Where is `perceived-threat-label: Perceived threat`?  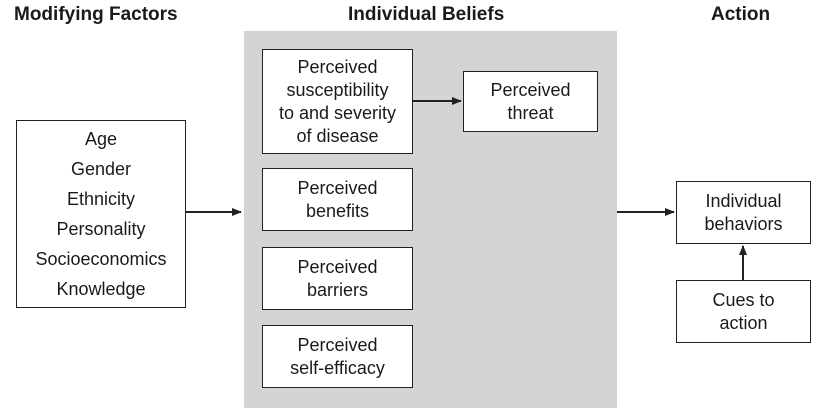
perceived-threat-label: Perceived threat is located at coordinates (530, 101).